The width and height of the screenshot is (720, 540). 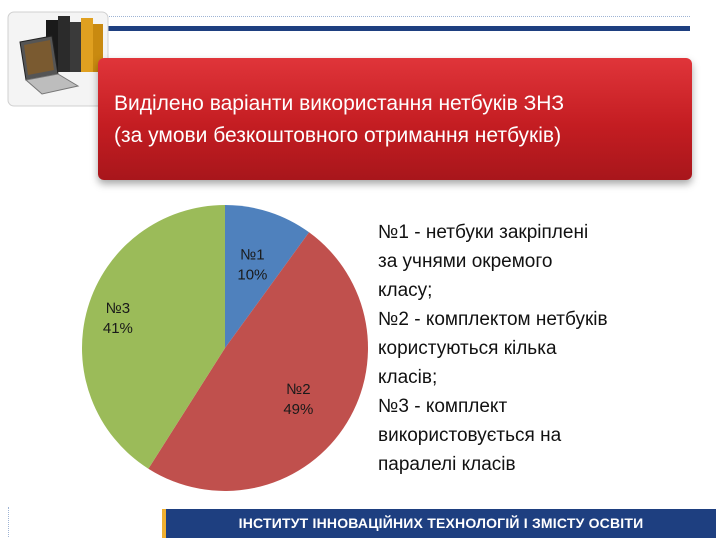 I want to click on pie-labels: №1 10% №2 49% №3 41%, so click(x=208, y=332).